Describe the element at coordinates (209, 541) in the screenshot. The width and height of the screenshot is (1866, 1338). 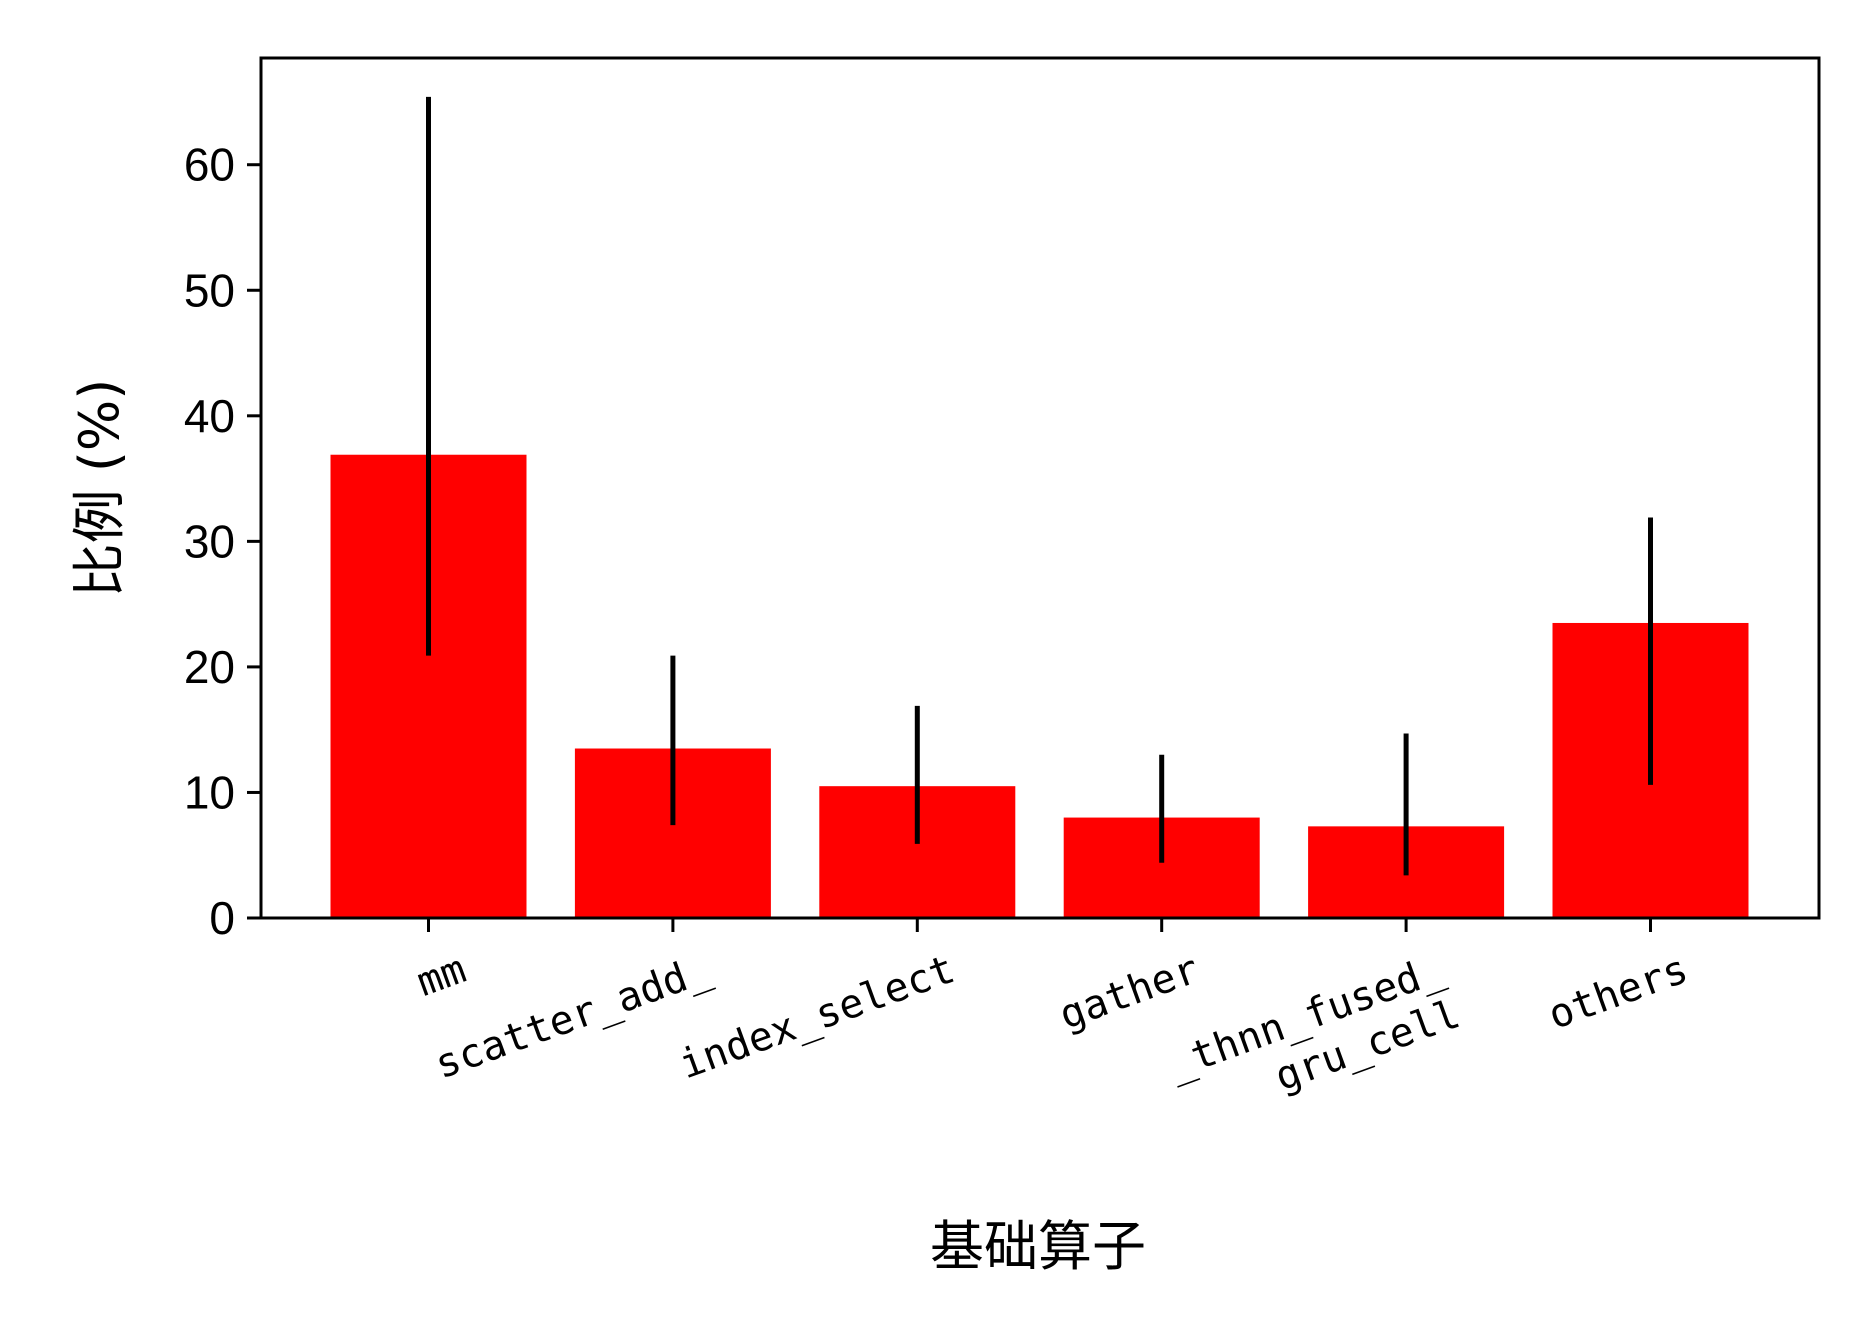
I see `y-tick-label: 30` at that location.